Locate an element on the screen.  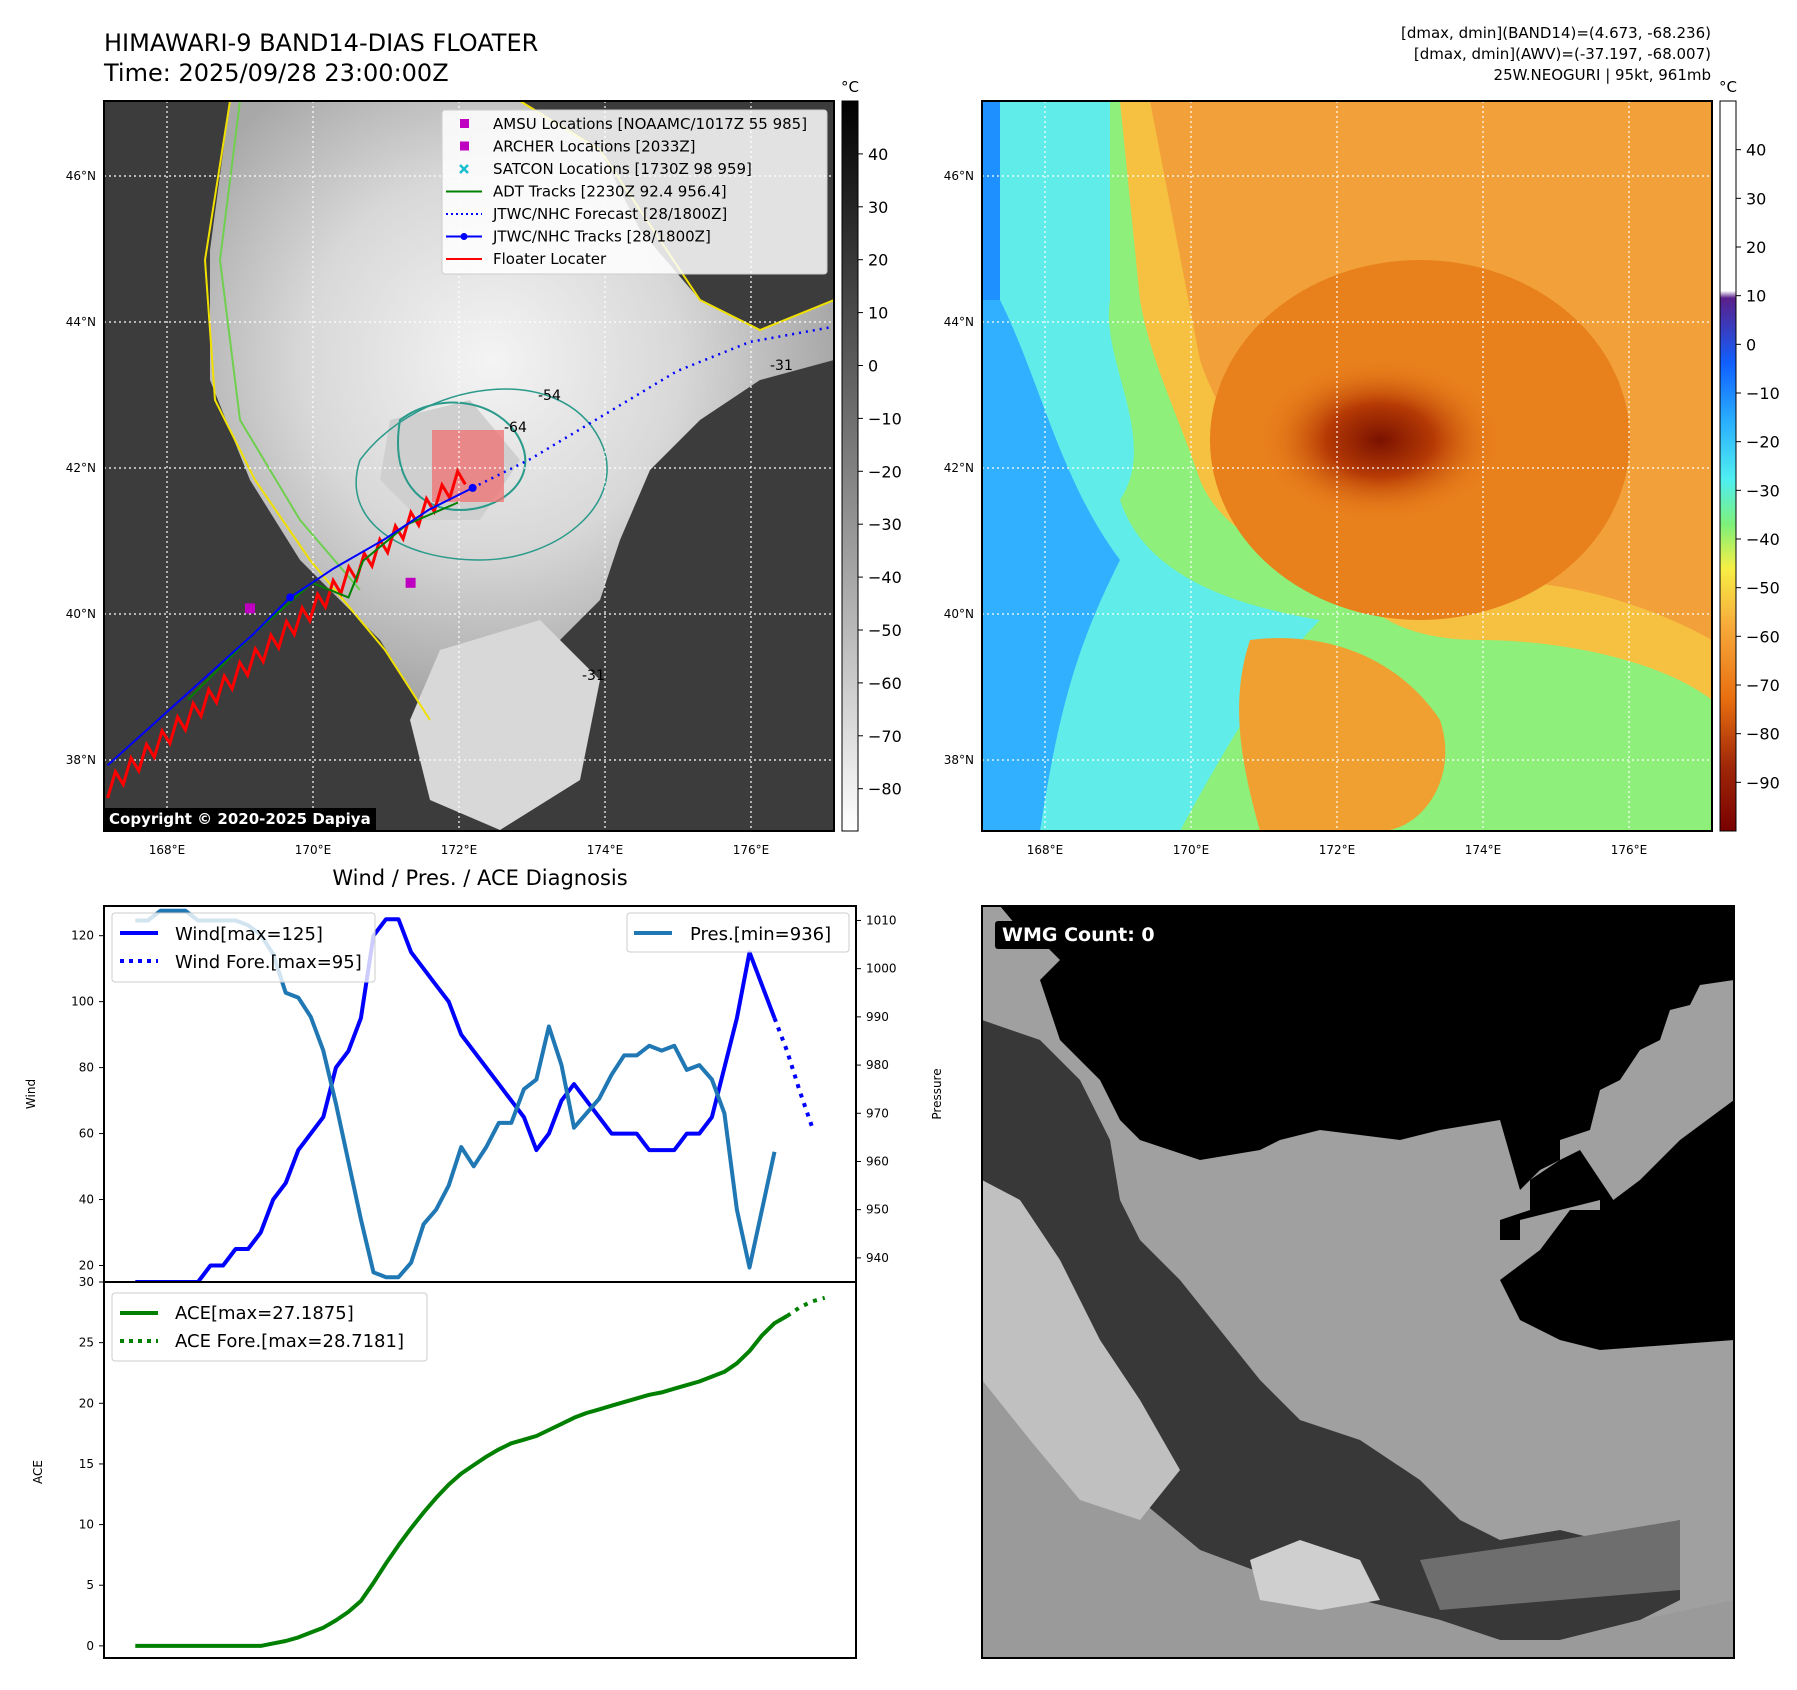
colorbar-tick-label: −60 is located at coordinates (1763, 636).